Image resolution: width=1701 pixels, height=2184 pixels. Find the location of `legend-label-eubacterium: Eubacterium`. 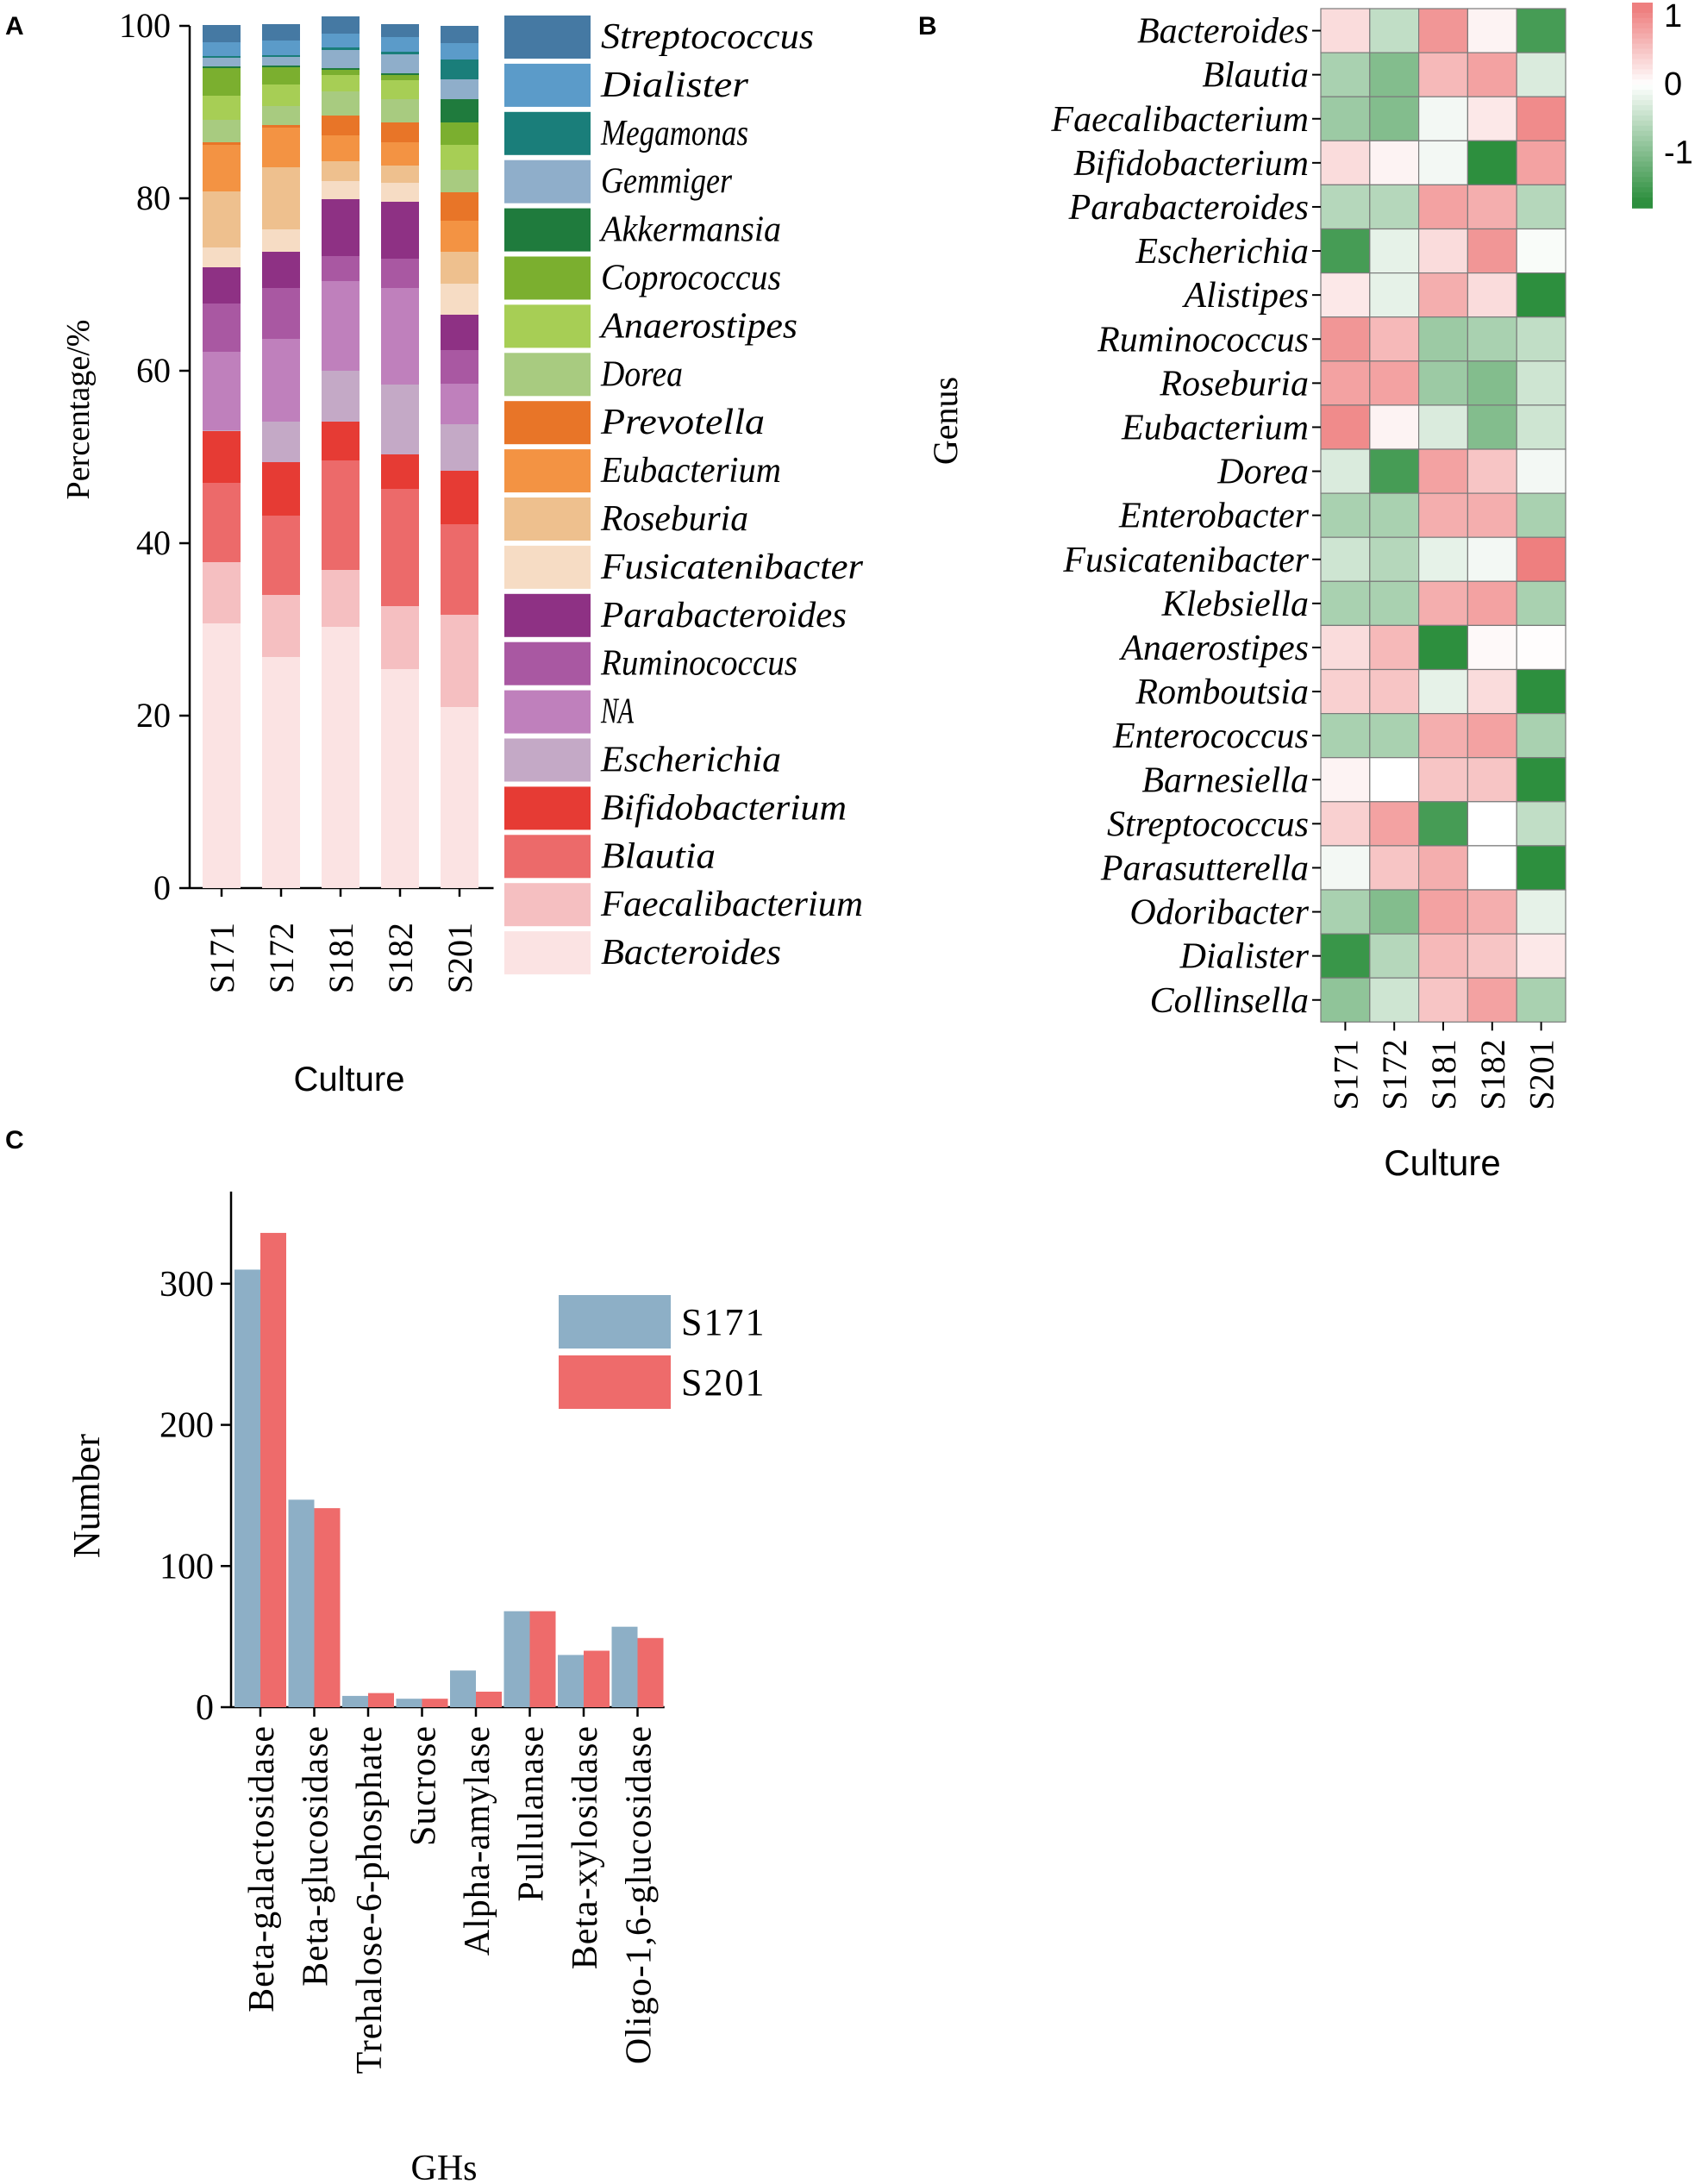

legend-label-eubacterium: Eubacterium is located at coordinates (690, 471).